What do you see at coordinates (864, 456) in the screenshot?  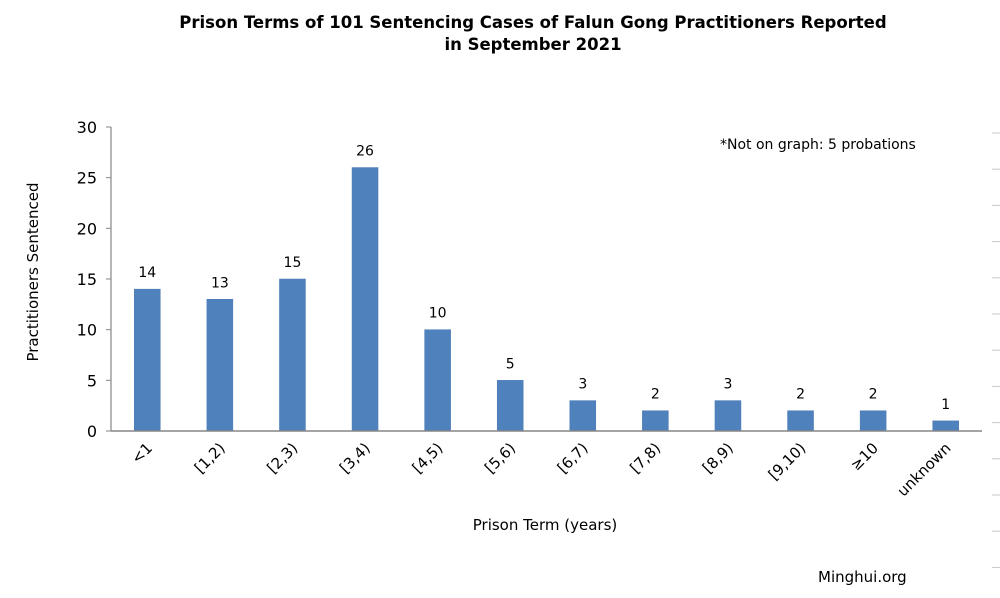 I see `x-tick-label: ≥10` at bounding box center [864, 456].